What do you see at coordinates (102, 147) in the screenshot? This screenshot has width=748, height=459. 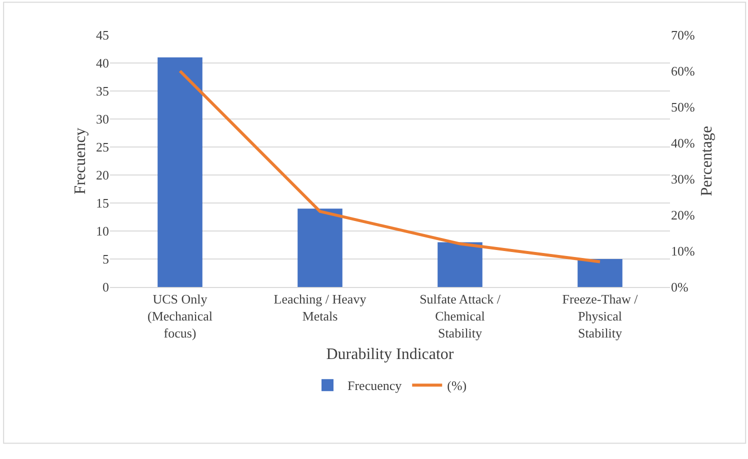 I see `y-tick-label: 25` at bounding box center [102, 147].